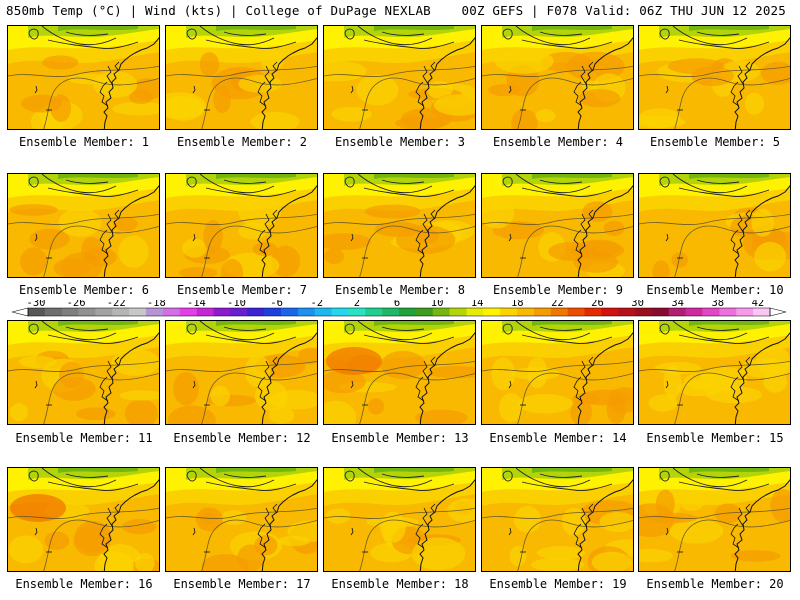 This screenshot has width=800, height=600. I want to click on colorbar-tick-label: 30, so click(637, 304).